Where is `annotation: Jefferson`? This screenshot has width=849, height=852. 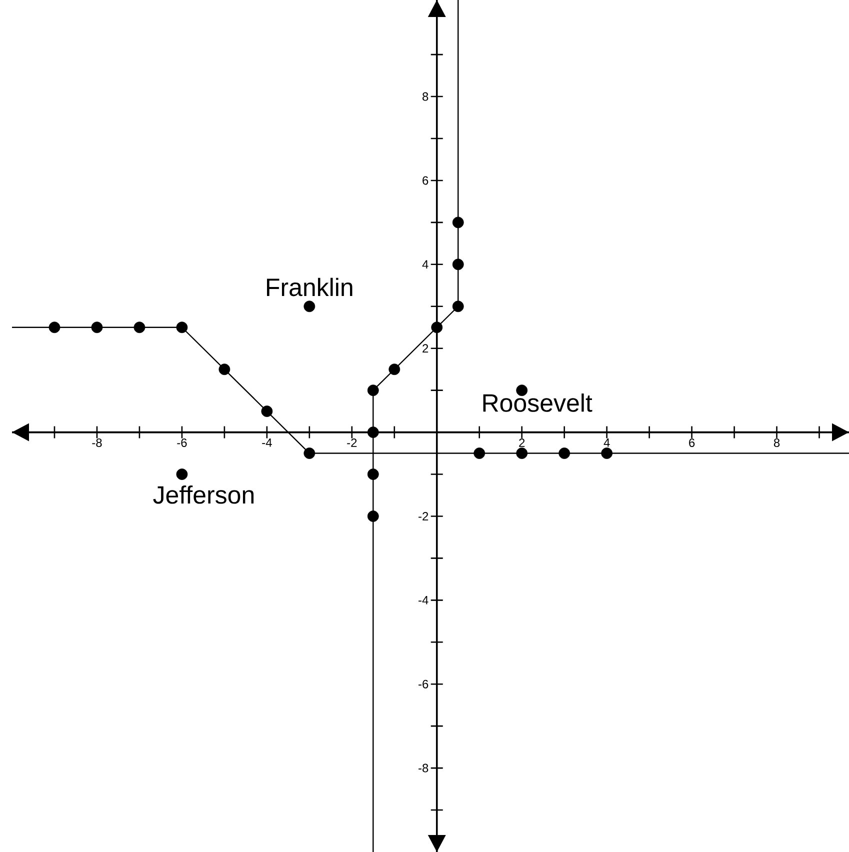 annotation: Jefferson is located at coordinates (203, 494).